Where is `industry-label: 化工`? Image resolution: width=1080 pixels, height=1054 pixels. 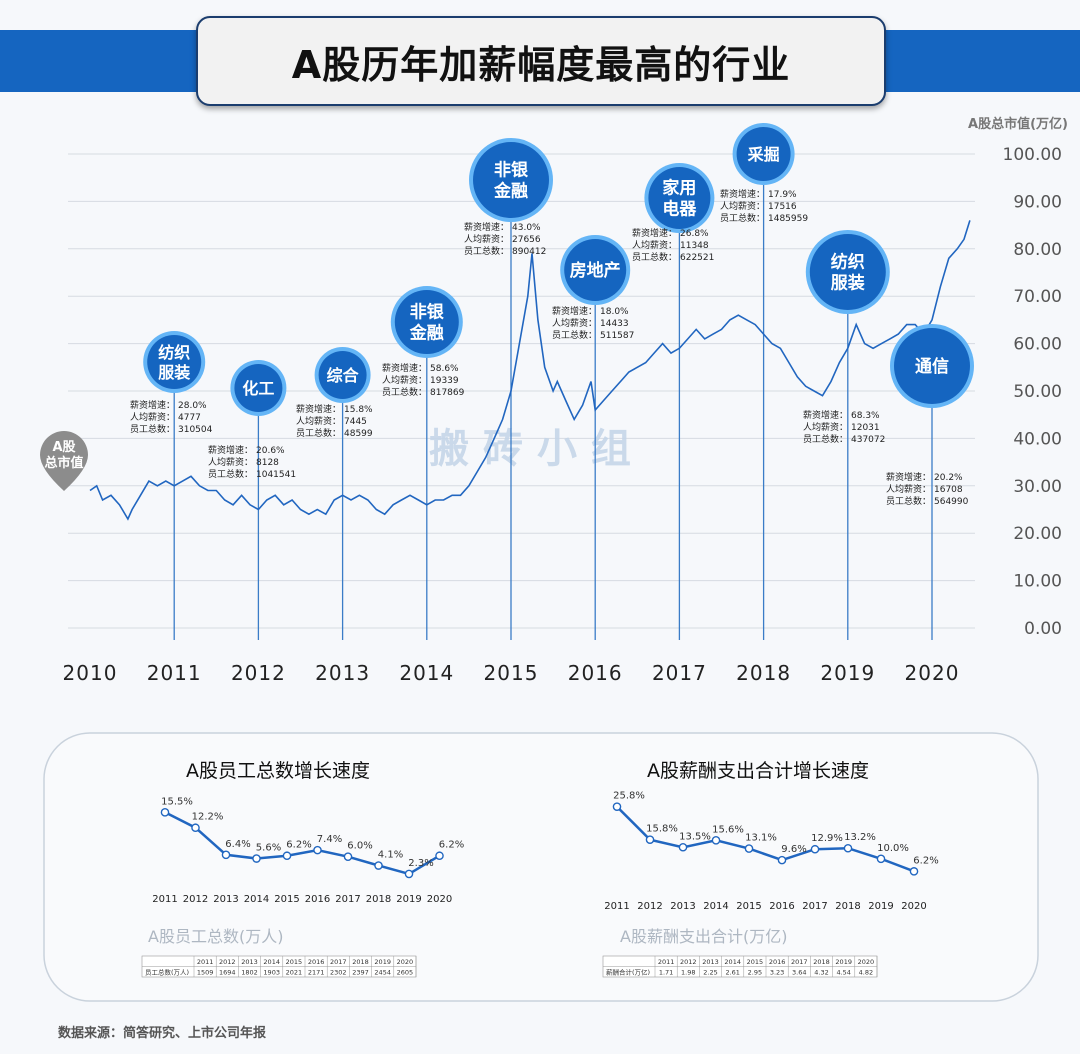 industry-label: 化工 is located at coordinates (258, 388).